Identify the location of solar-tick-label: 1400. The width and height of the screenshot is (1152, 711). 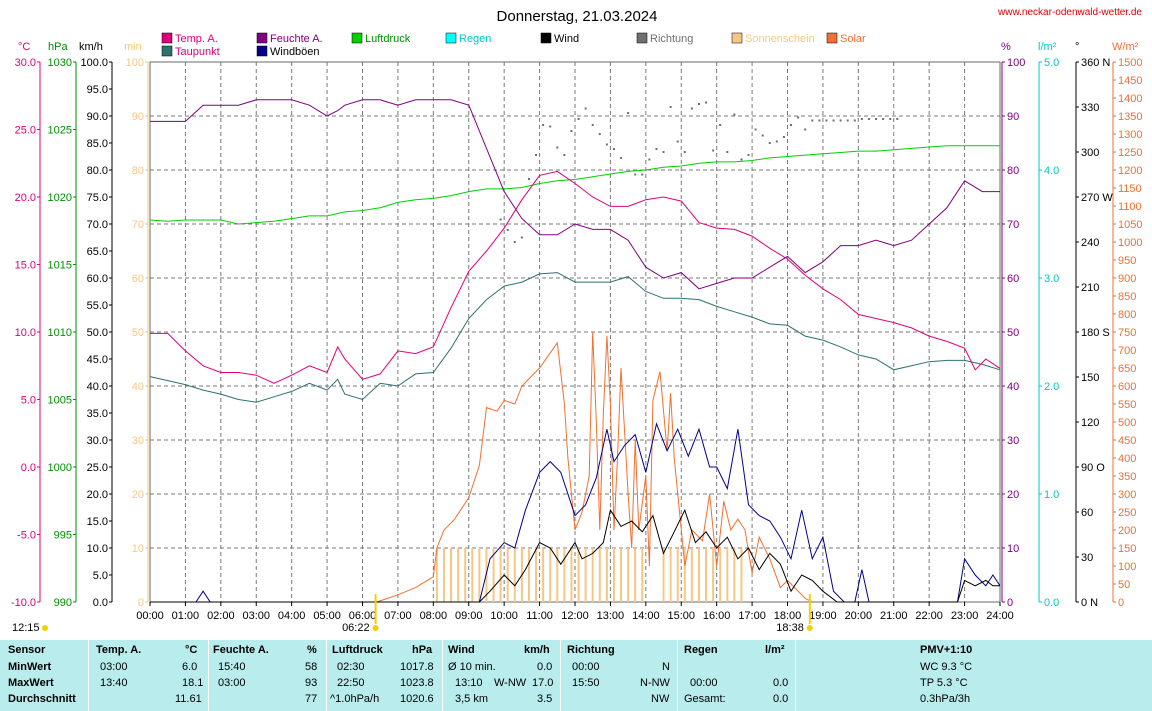
(1130, 99).